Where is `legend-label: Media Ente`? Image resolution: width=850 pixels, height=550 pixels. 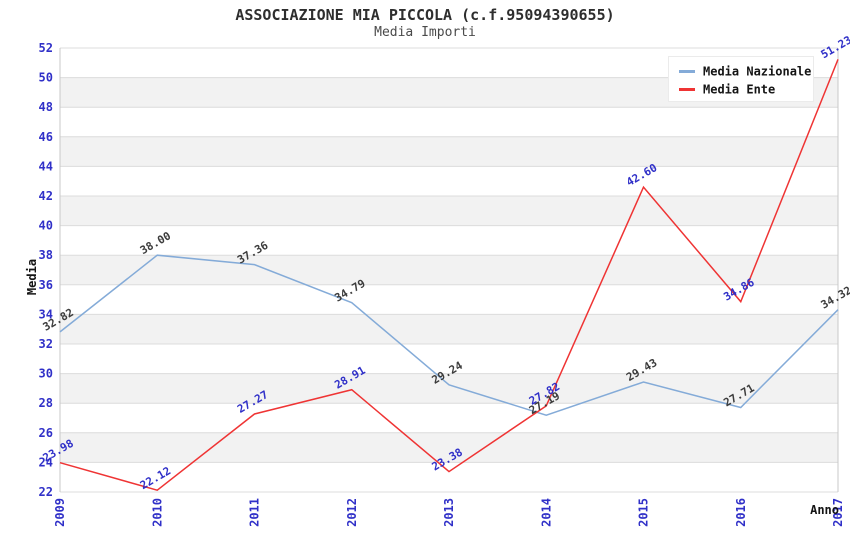
legend-label: Media Ente is located at coordinates (739, 89).